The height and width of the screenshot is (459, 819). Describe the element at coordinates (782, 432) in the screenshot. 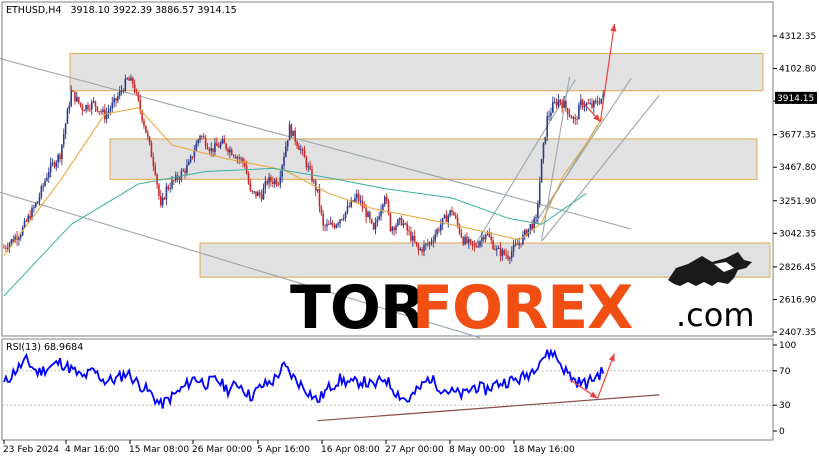

I see `rsi-tick-label: 0` at that location.